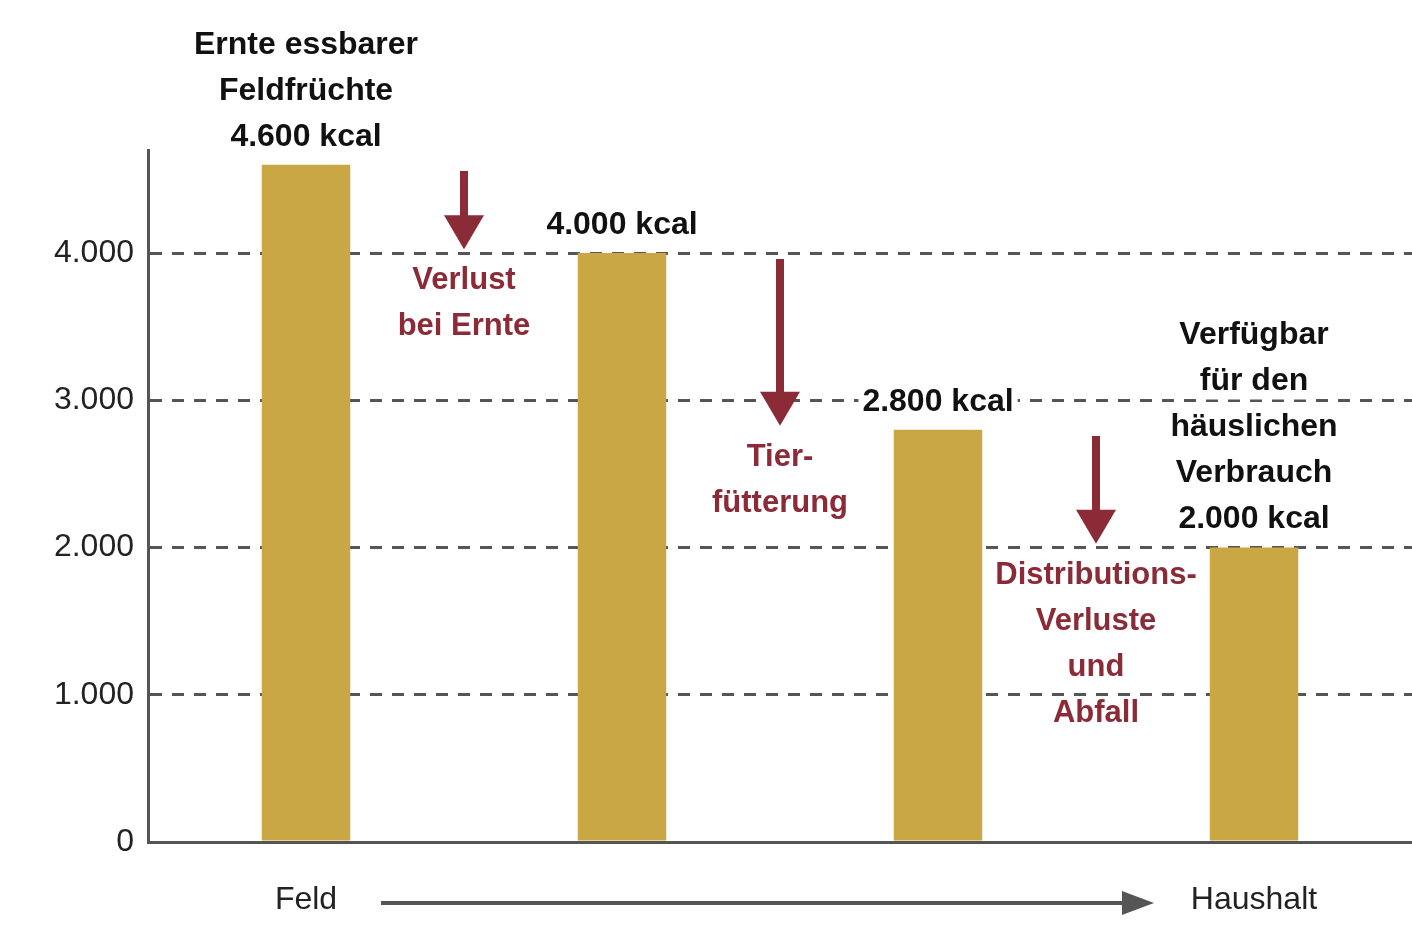 The width and height of the screenshot is (1412, 927). What do you see at coordinates (1096, 642) in the screenshot?
I see `annotation: Distributions- Verluste und Abfall` at bounding box center [1096, 642].